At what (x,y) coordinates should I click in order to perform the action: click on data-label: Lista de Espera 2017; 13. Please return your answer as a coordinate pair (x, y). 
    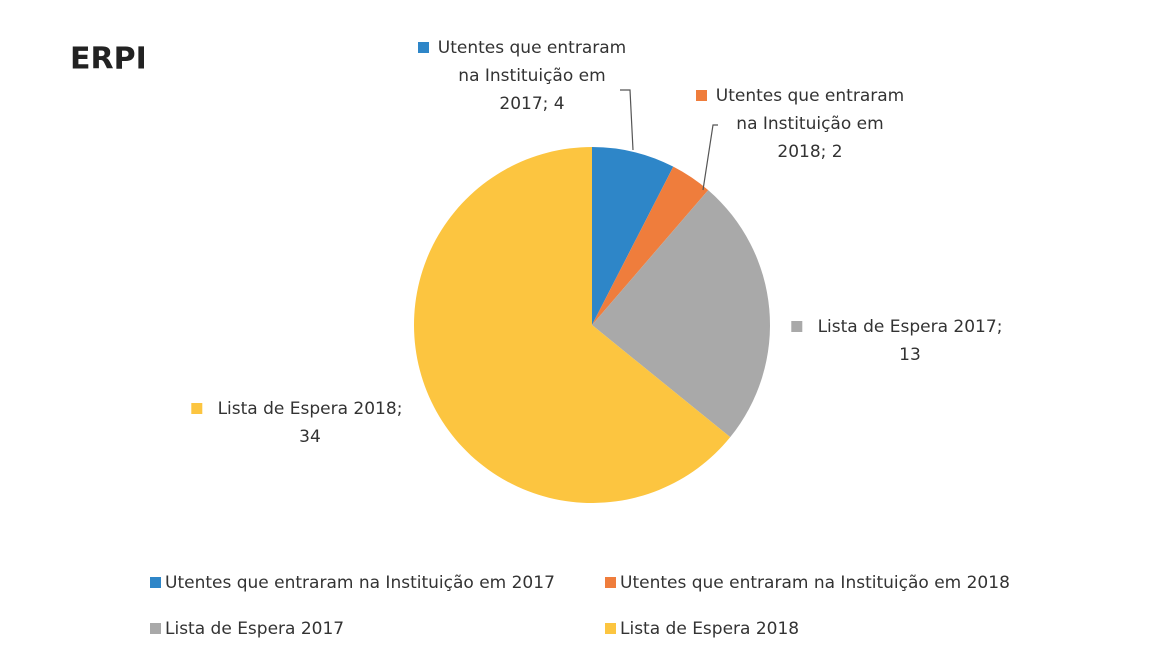
    Looking at the image, I should click on (910, 341).